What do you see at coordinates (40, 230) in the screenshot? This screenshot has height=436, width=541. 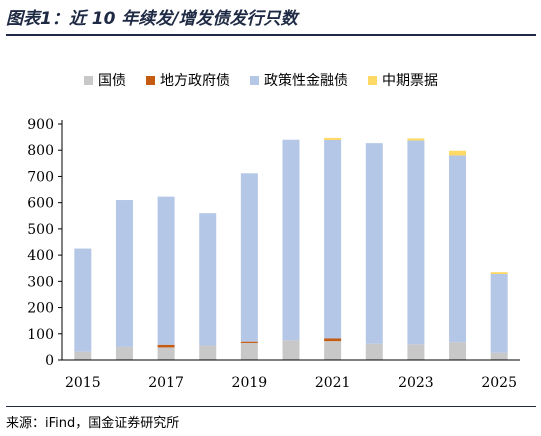 I see `y-tick-label: 500` at bounding box center [40, 230].